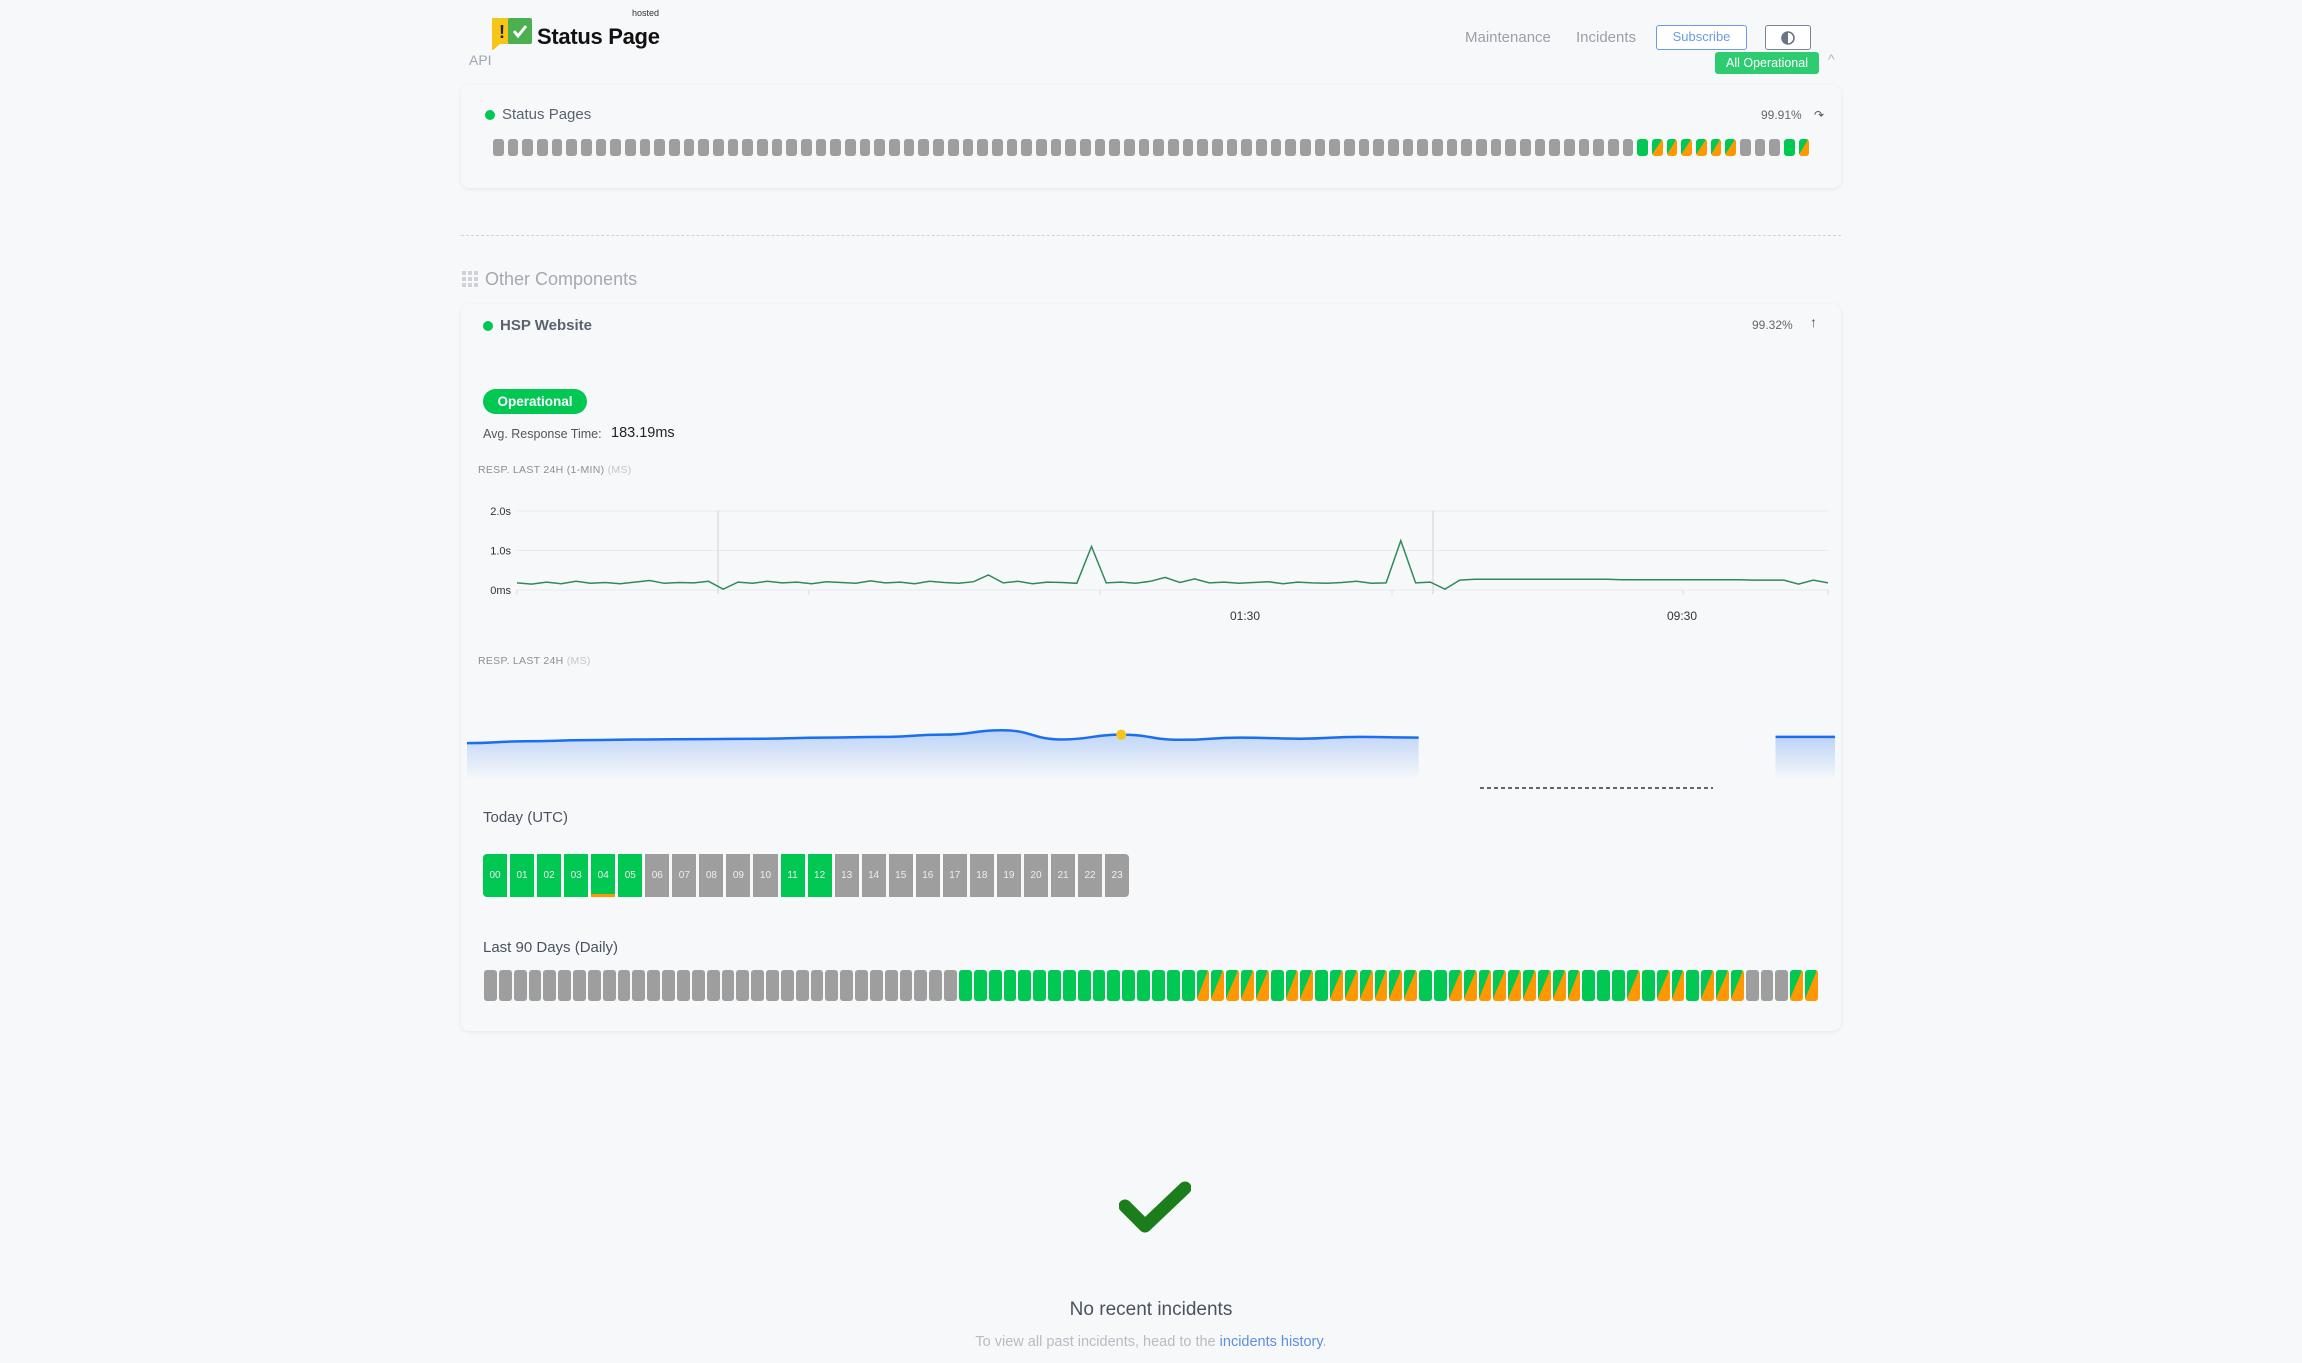 This screenshot has width=2302, height=1363. What do you see at coordinates (711, 875) in the screenshot?
I see `hour-08: 08` at bounding box center [711, 875].